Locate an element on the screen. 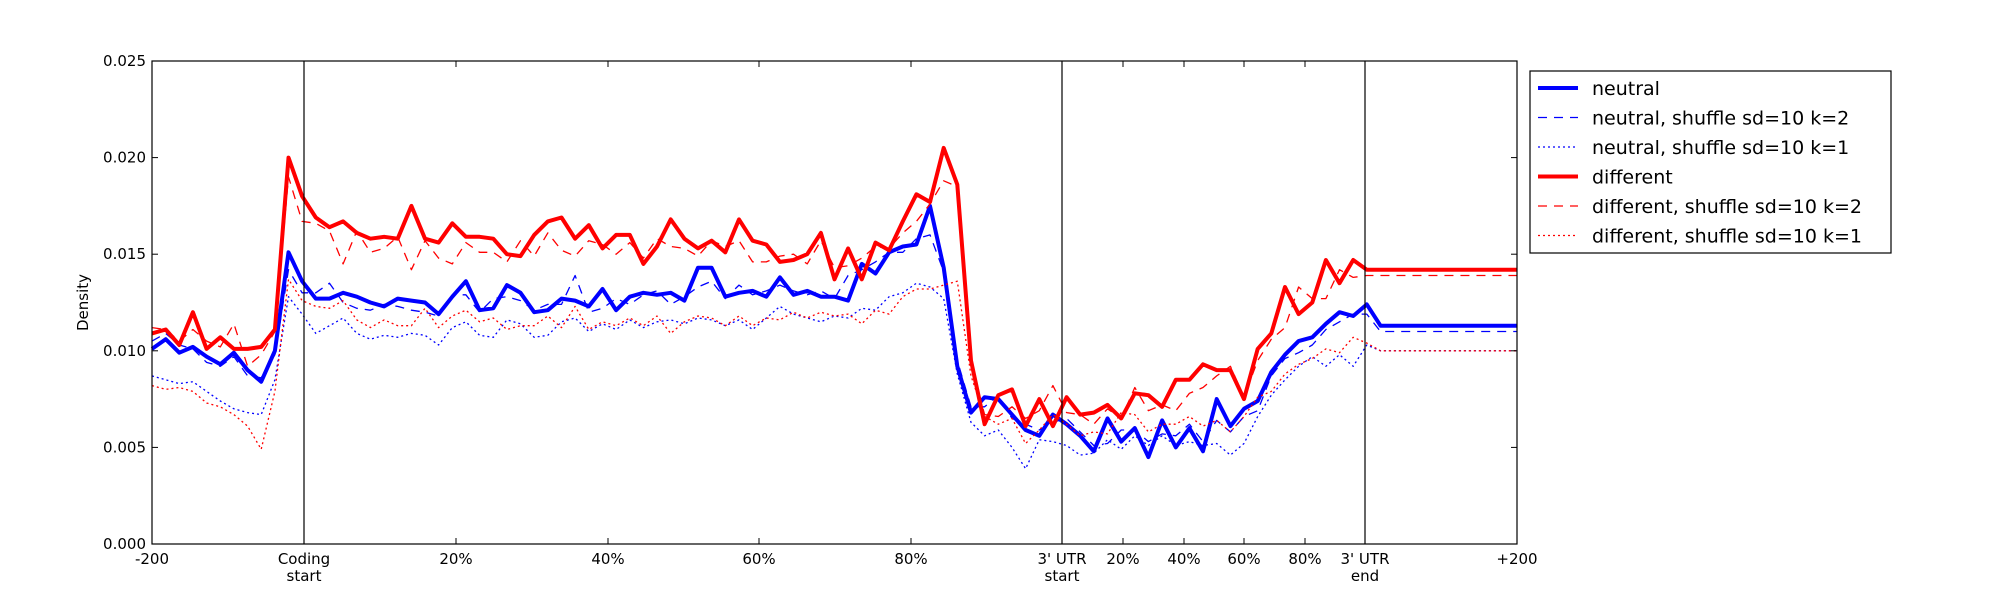 The width and height of the screenshot is (2000, 600). legend-label-1: neutral, shuffle sd=10 k=2 is located at coordinates (1720, 119).